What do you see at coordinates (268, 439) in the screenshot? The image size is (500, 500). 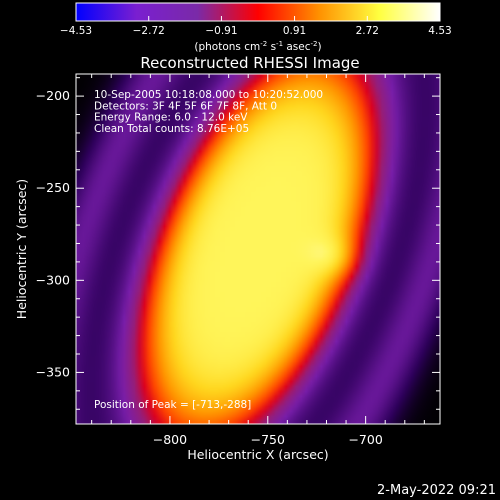 I see `x-tick-label: −750` at bounding box center [268, 439].